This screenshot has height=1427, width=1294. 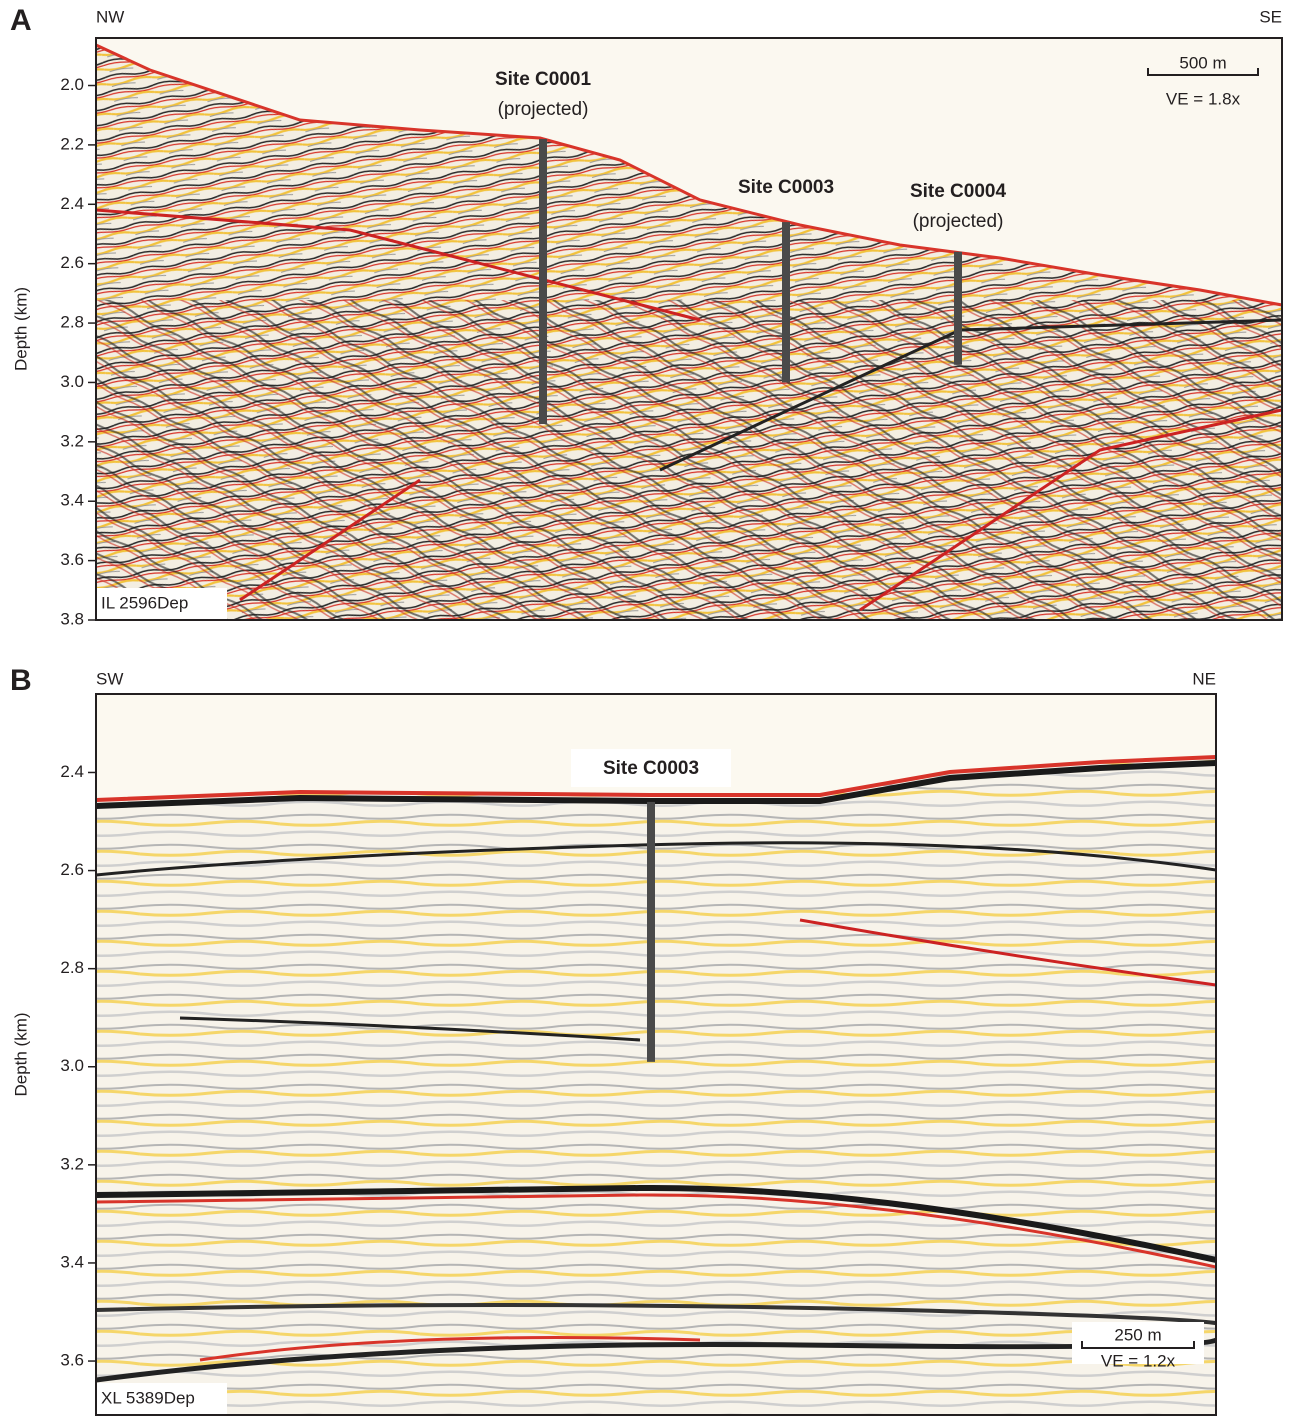 What do you see at coordinates (72, 143) in the screenshot?
I see `y-tick-label: 2.2` at bounding box center [72, 143].